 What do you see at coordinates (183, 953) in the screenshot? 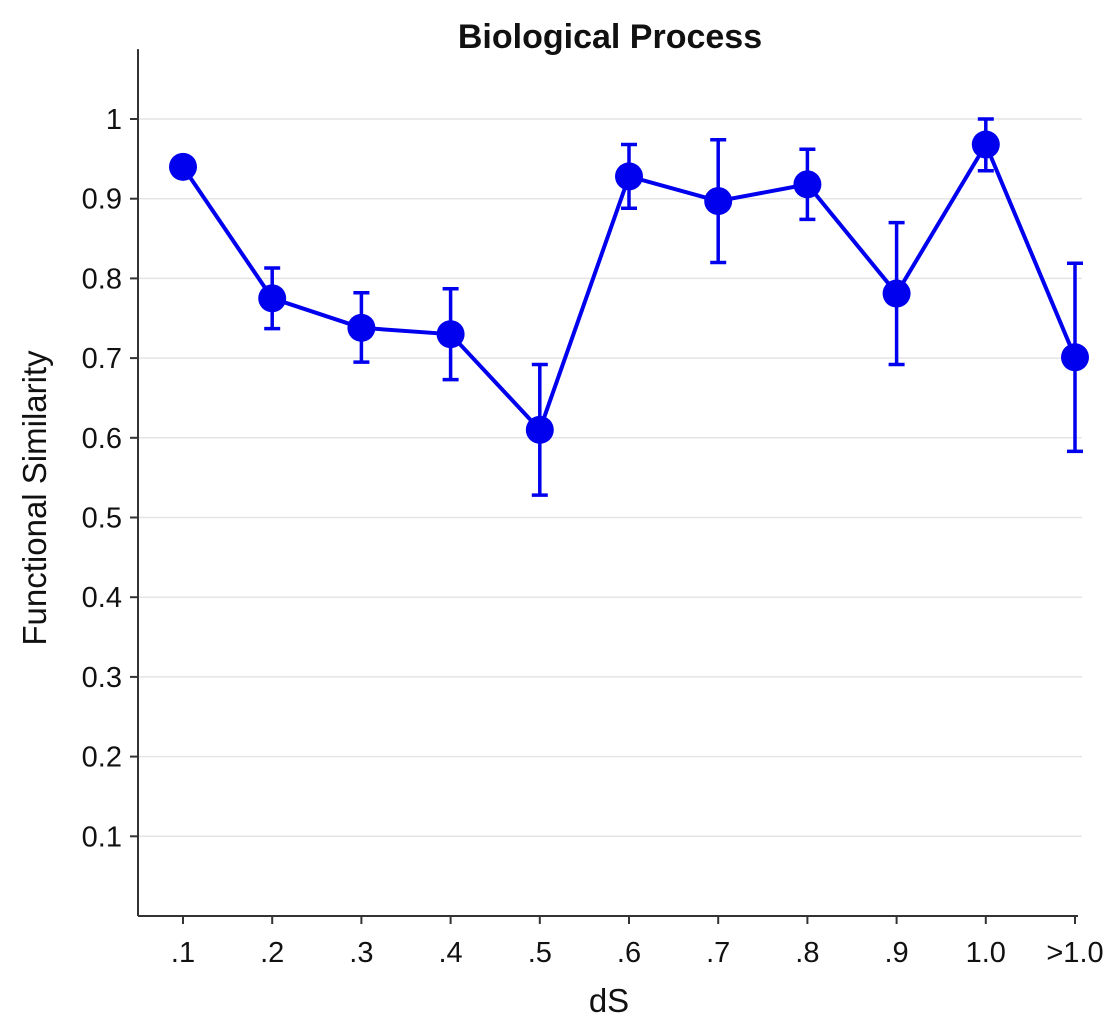
I see `x-tick-label: .1` at bounding box center [183, 953].